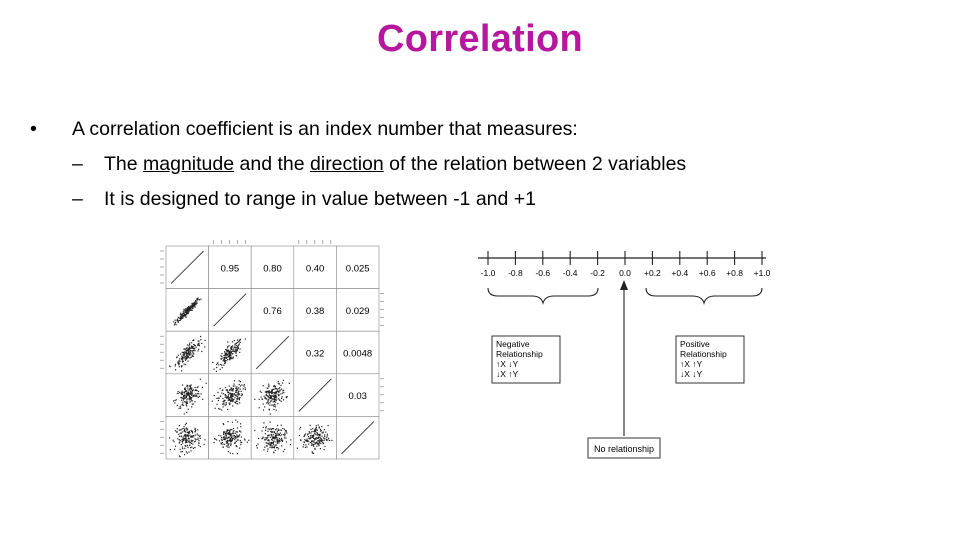  I want to click on relationship-box-line: ↑X ↓Y, so click(507, 364).